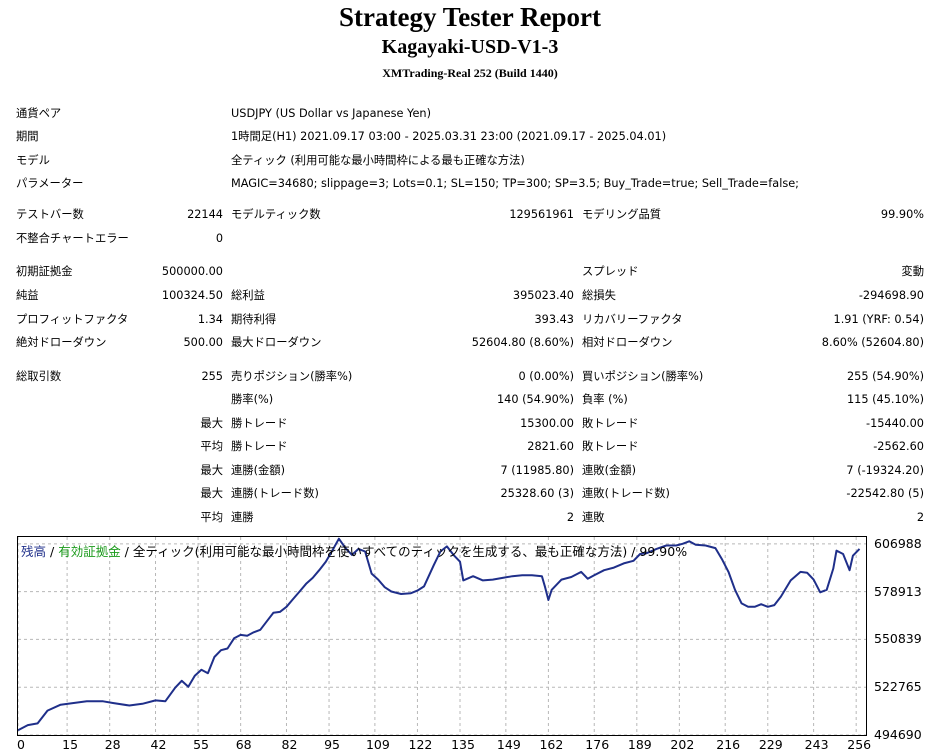  Describe the element at coordinates (610, 271) in the screenshot. I see `stat-label: スプレッド` at that location.